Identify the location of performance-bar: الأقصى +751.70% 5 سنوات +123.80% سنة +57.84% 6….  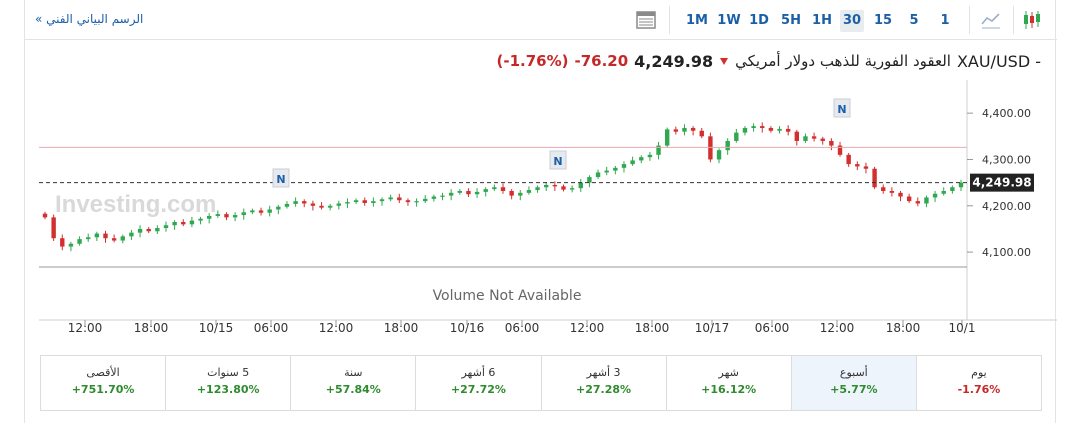
(541, 383).